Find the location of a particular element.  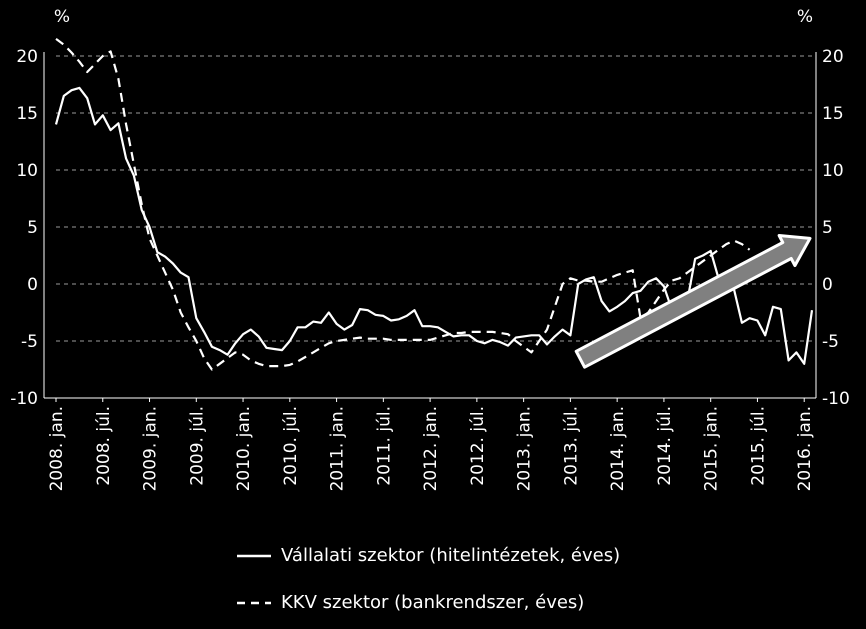

x-tick-label: 2014. júl. is located at coordinates (665, 446).